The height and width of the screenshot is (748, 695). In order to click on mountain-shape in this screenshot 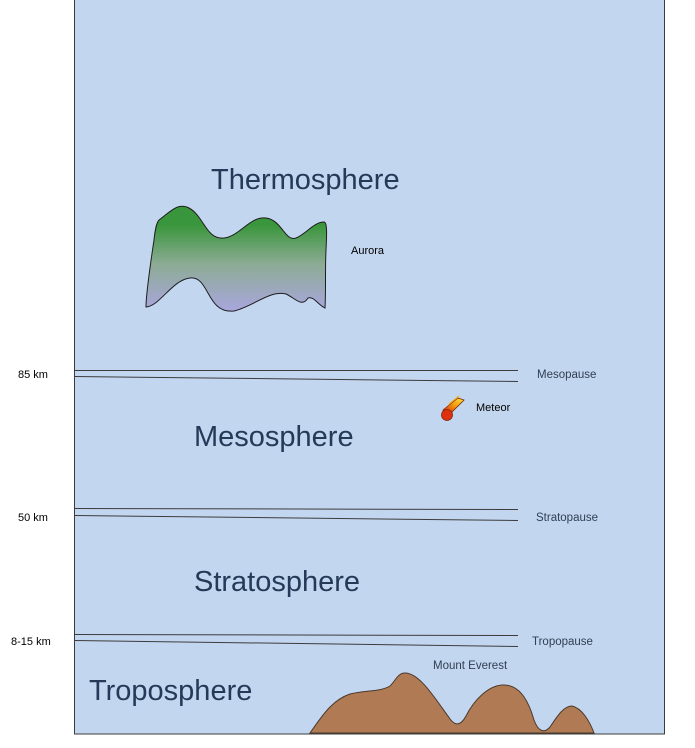, I will do `click(452, 703)`.